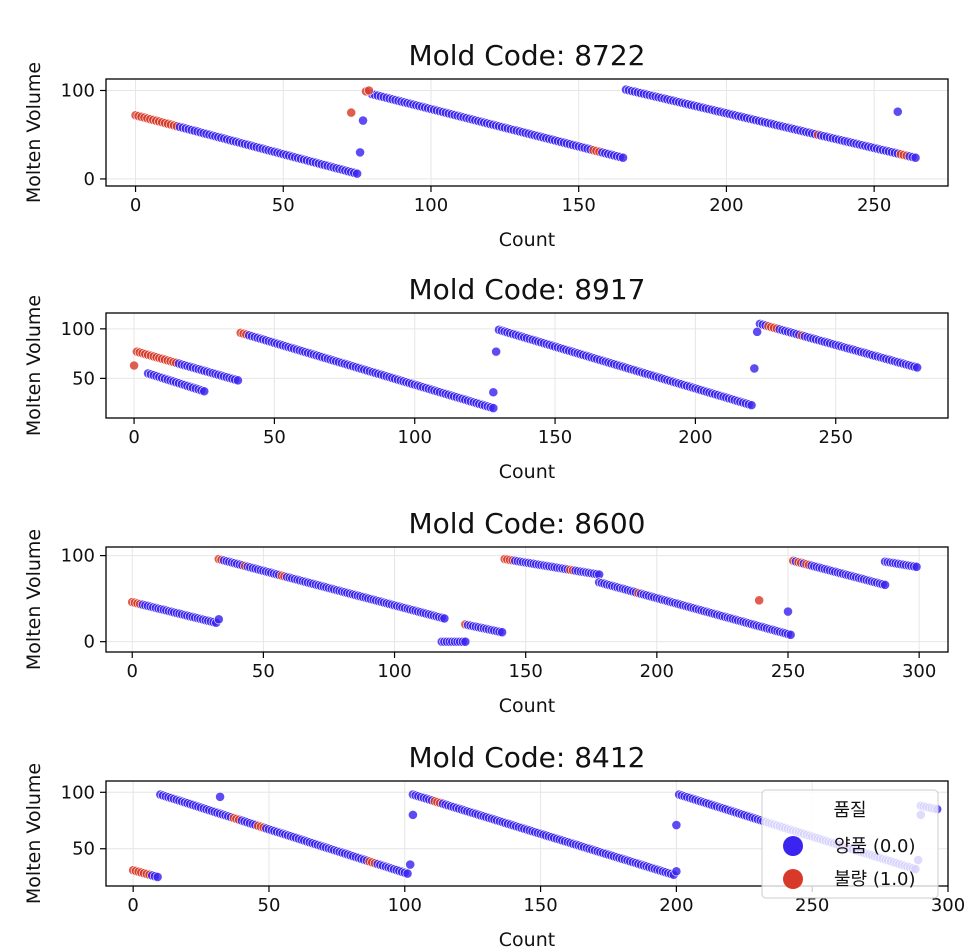  I want to click on legend-title: 품질, so click(849, 810).